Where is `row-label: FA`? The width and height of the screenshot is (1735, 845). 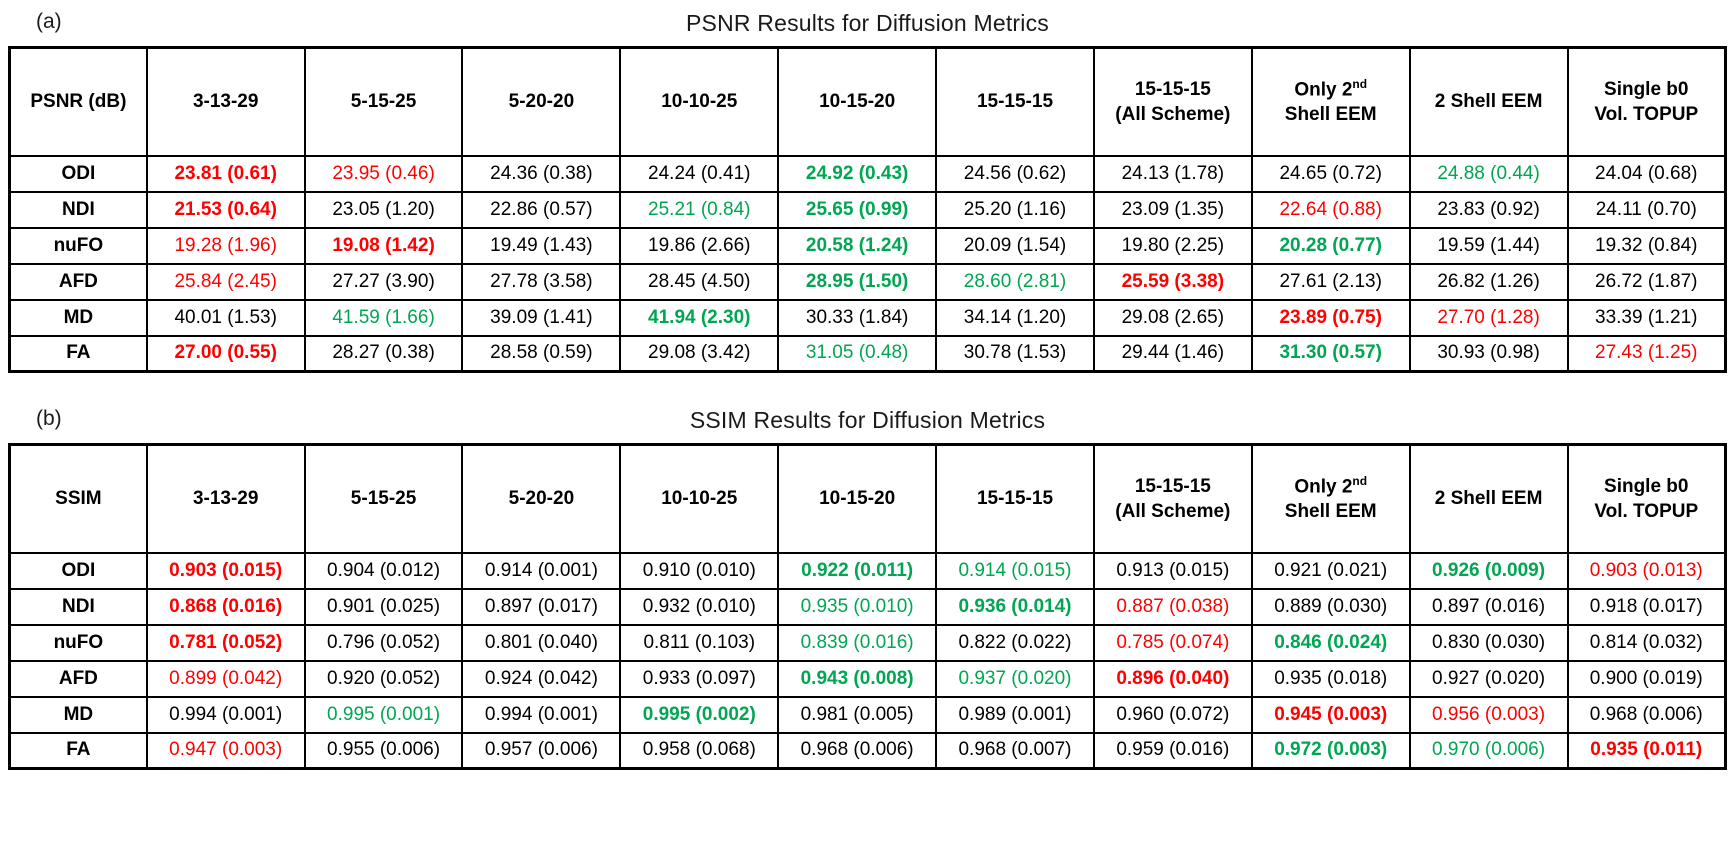
row-label: FA is located at coordinates (78, 750).